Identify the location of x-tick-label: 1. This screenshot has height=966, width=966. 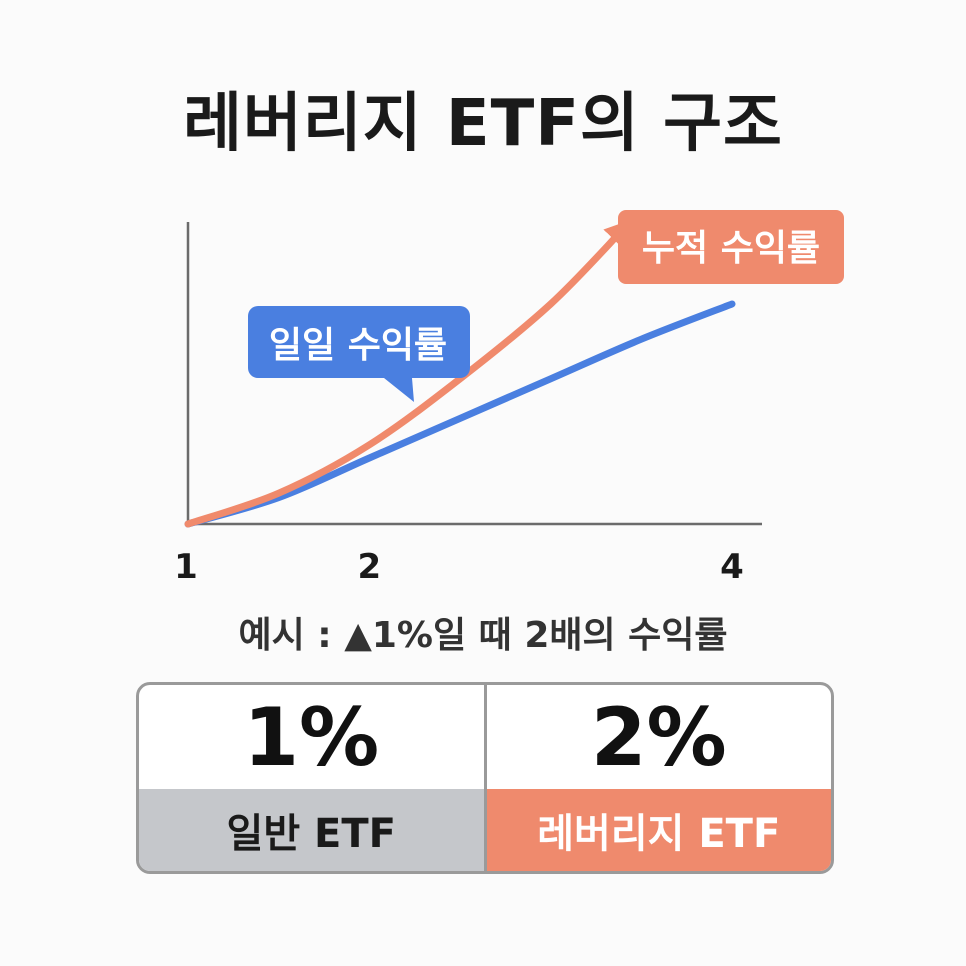
(186, 567).